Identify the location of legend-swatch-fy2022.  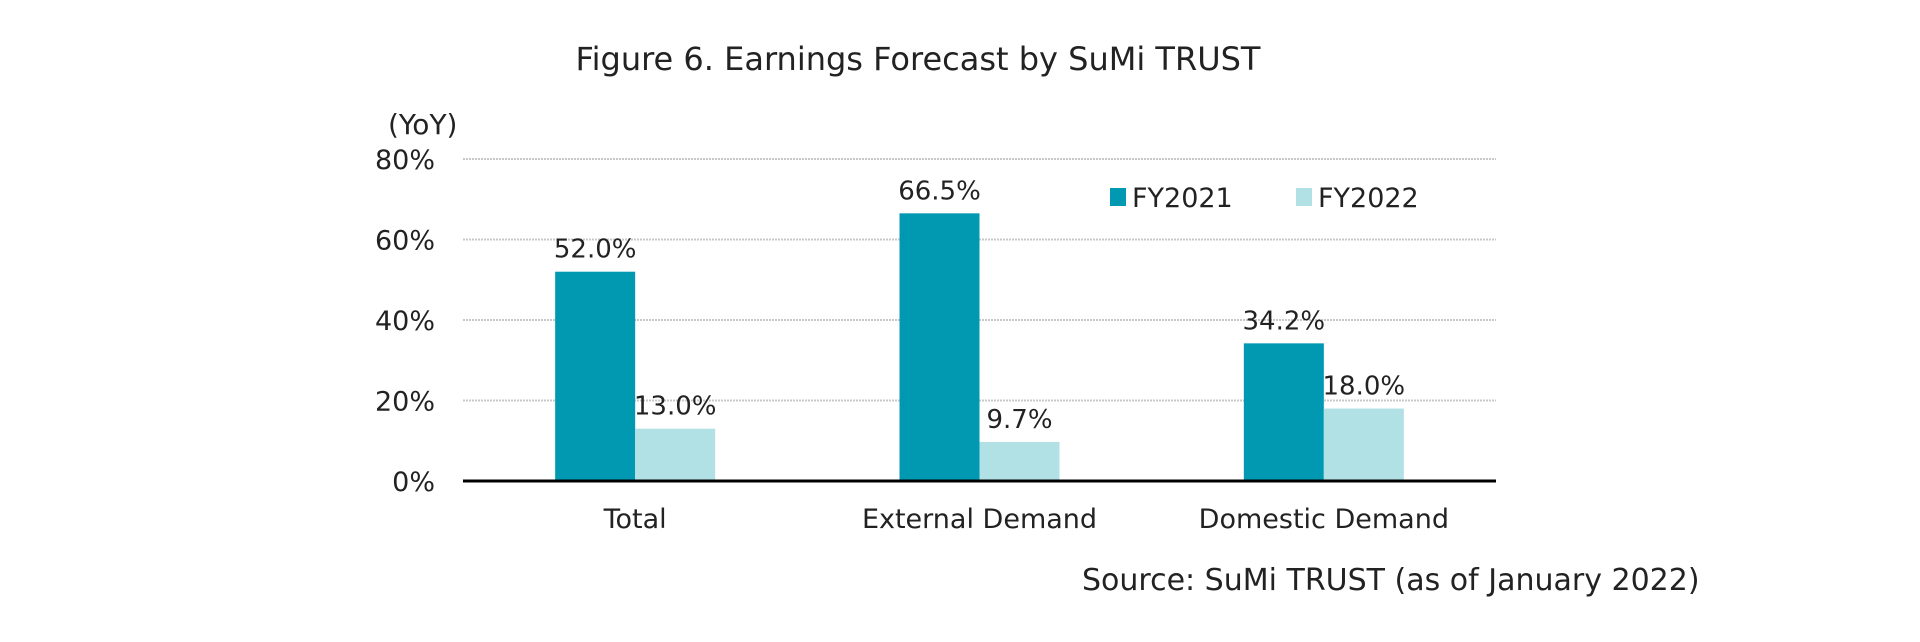
(1304, 197).